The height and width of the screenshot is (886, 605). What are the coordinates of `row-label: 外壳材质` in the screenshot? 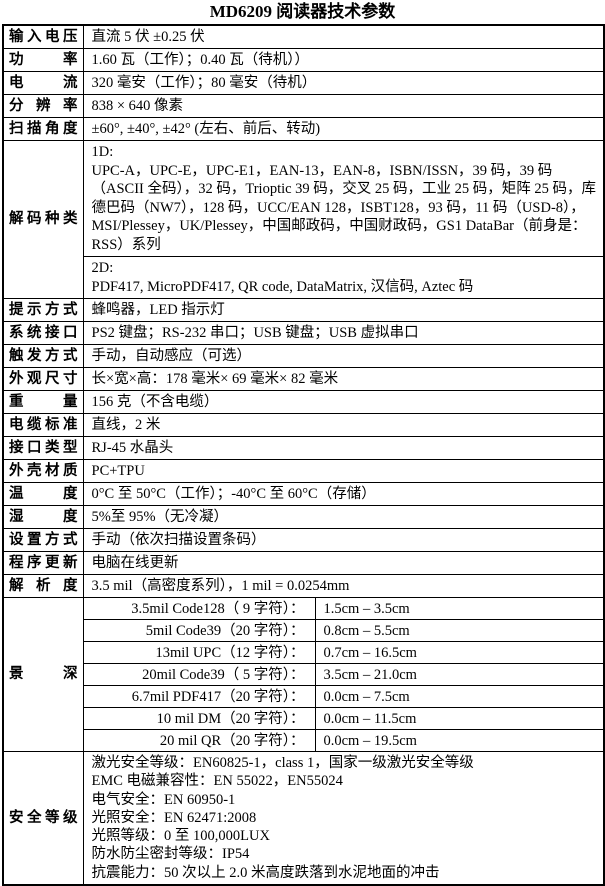 It's located at (43, 471).